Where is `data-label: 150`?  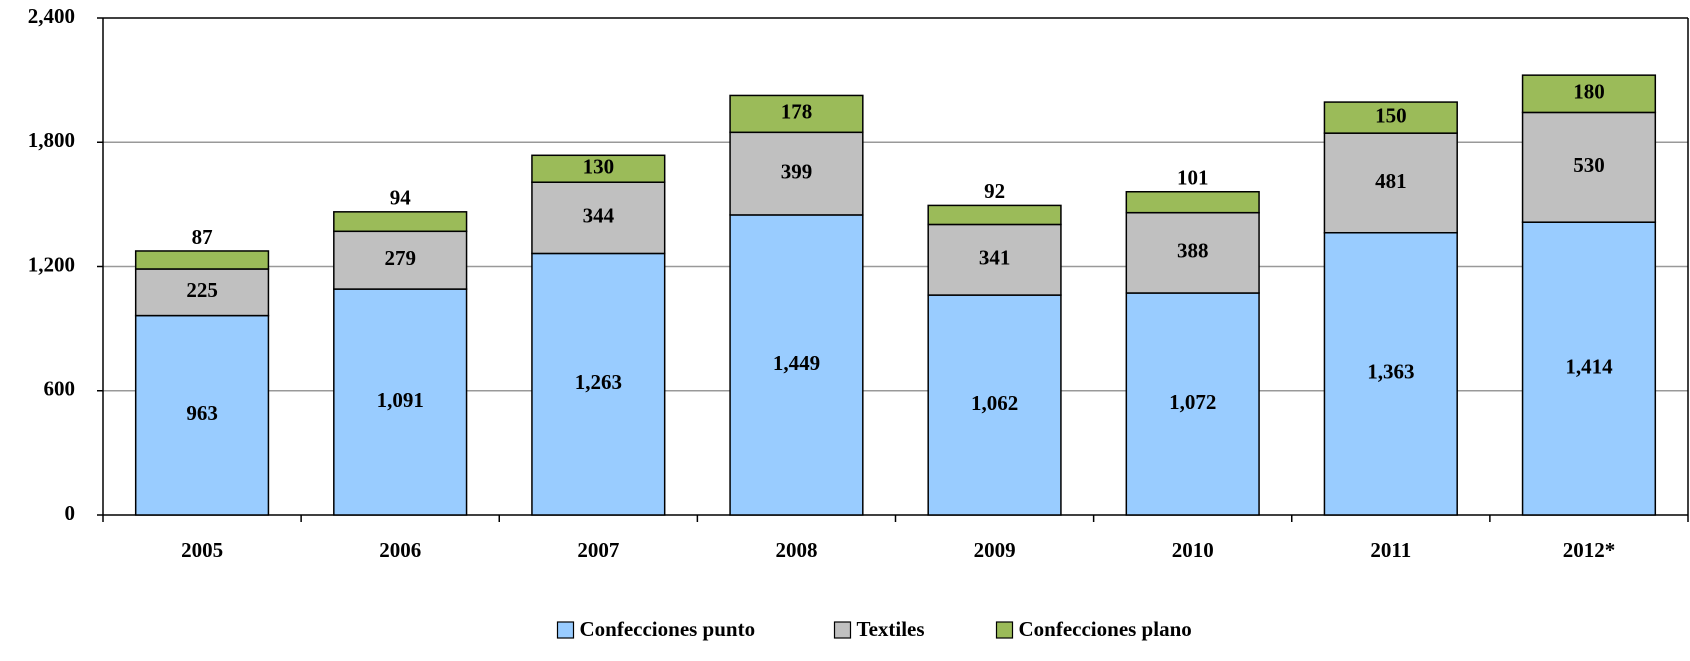 data-label: 150 is located at coordinates (1391, 115).